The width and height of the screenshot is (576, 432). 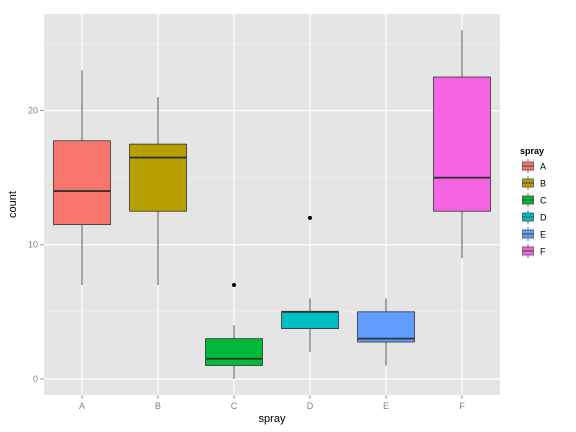 I want to click on legend-label: A, so click(x=543, y=167).